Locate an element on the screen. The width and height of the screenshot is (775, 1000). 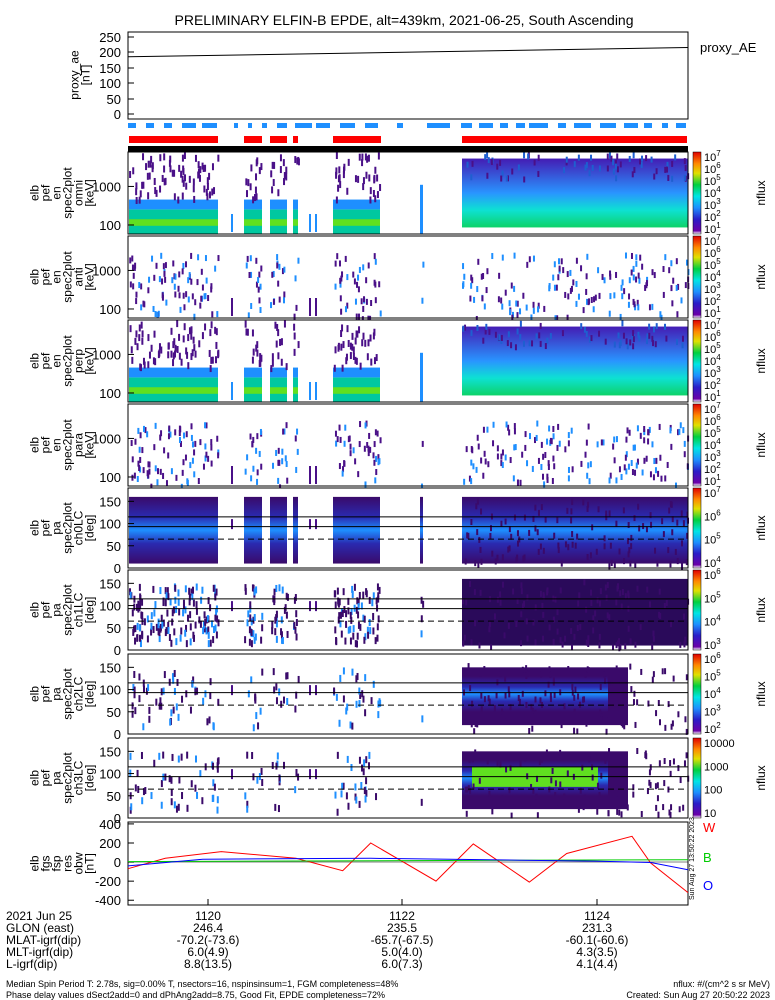
energy-ylabel-line: en is located at coordinates (57, 444).